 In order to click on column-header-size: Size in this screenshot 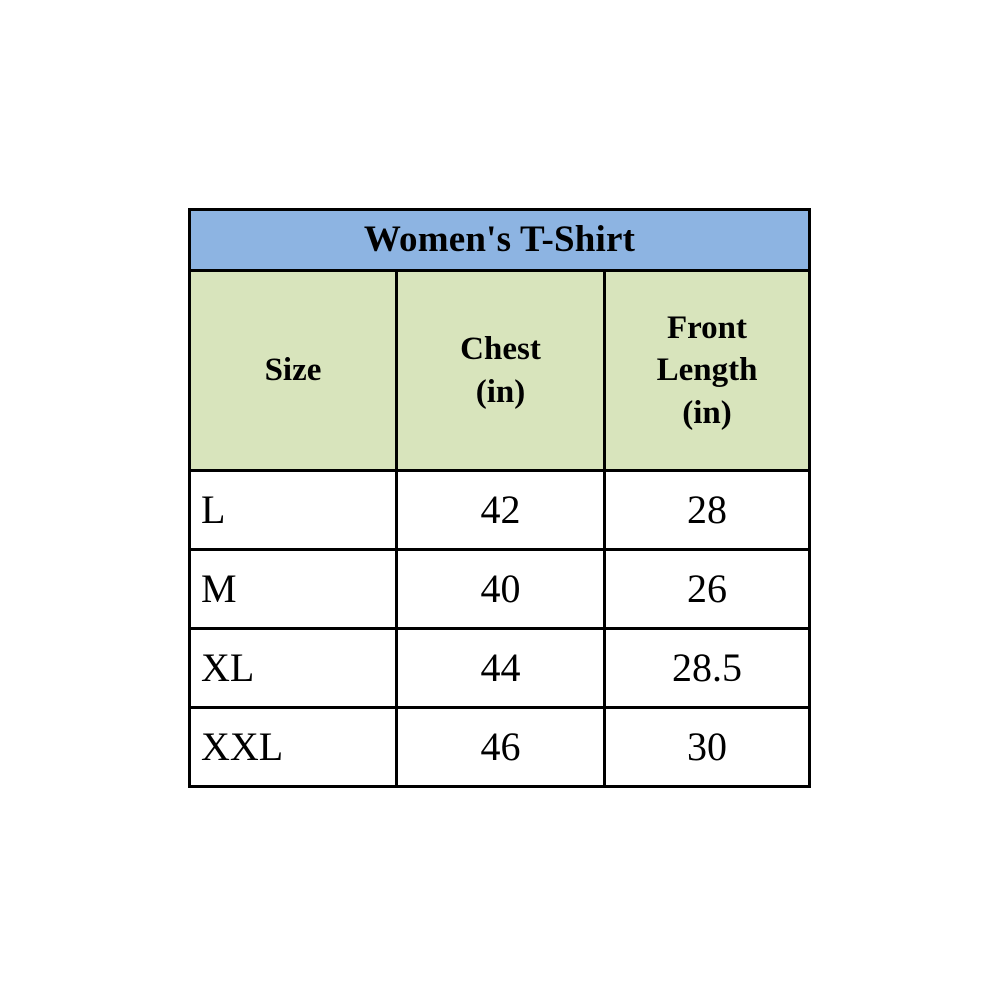, I will do `click(293, 370)`.